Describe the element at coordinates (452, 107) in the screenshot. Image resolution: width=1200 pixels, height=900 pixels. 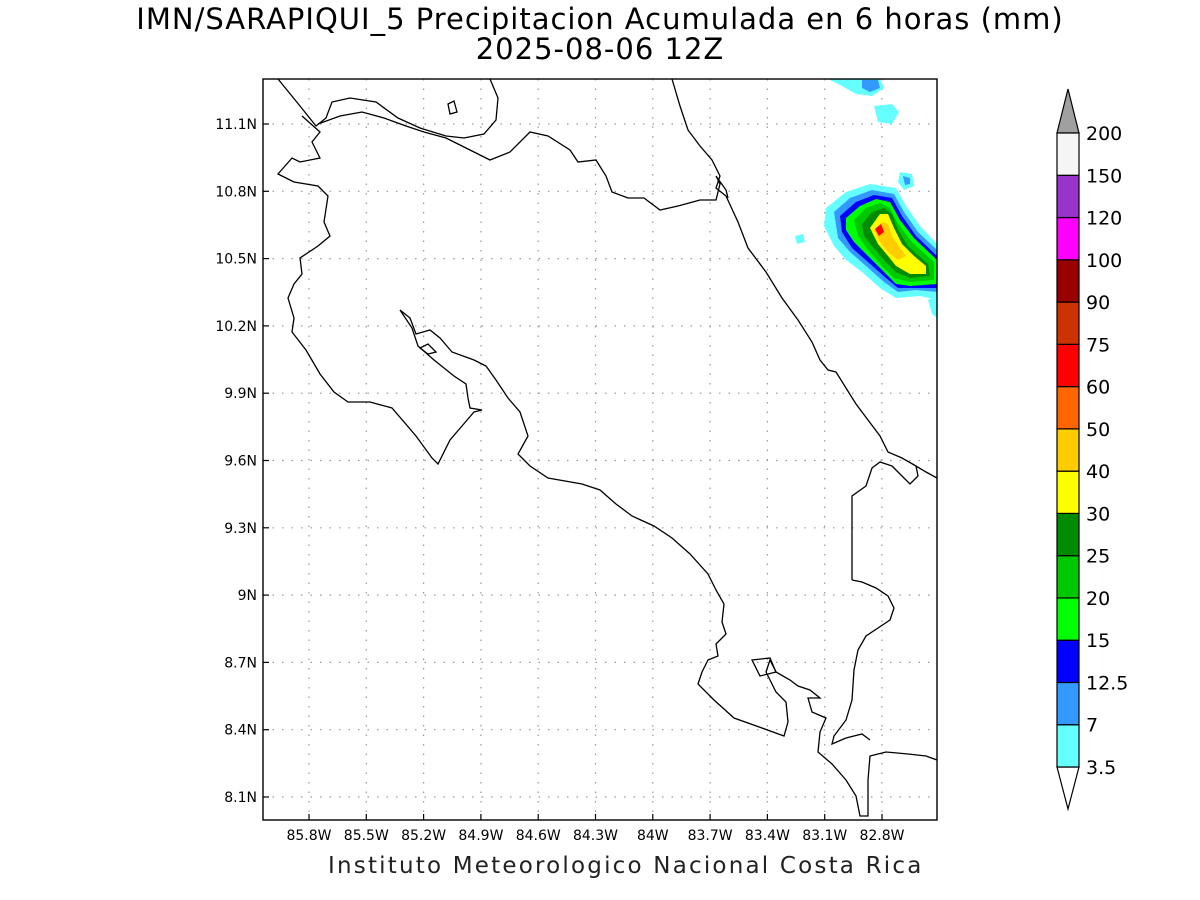
I see `lake-island` at that location.